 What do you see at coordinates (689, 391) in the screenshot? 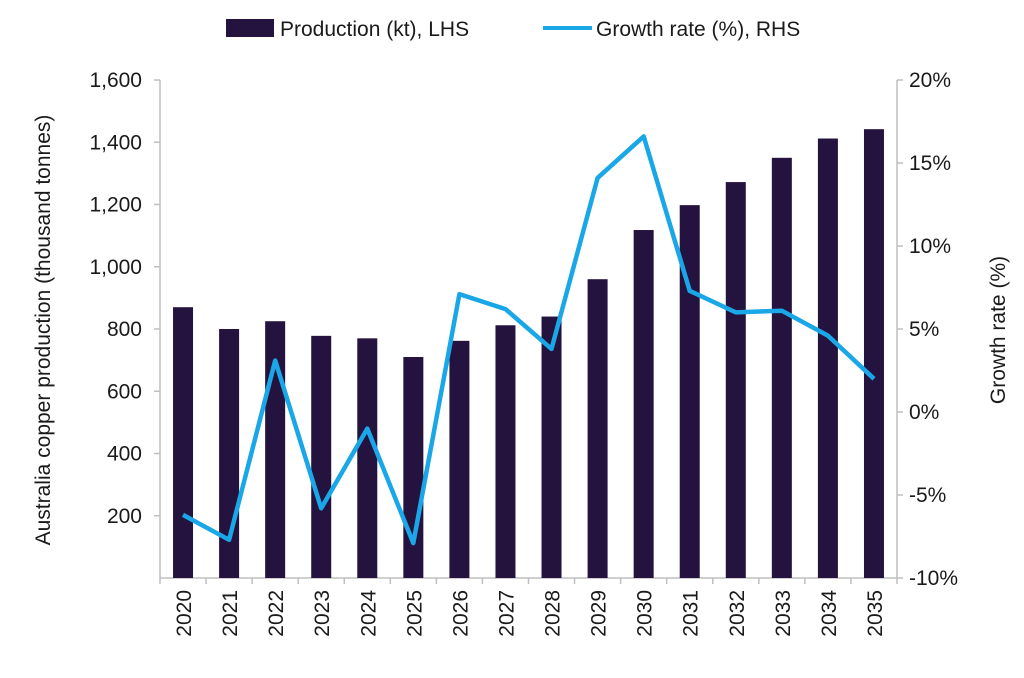
I see `production-bar-2031` at bounding box center [689, 391].